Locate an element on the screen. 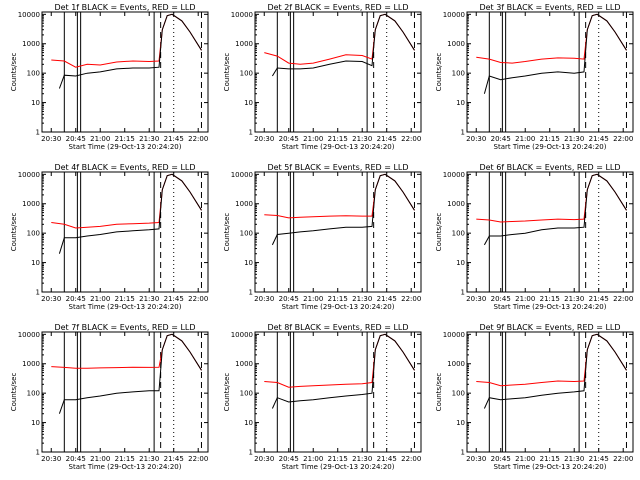 The width and height of the screenshot is (640, 480). panel-title: Det 6f BLACK = Events, RED = LLD is located at coordinates (549, 167).